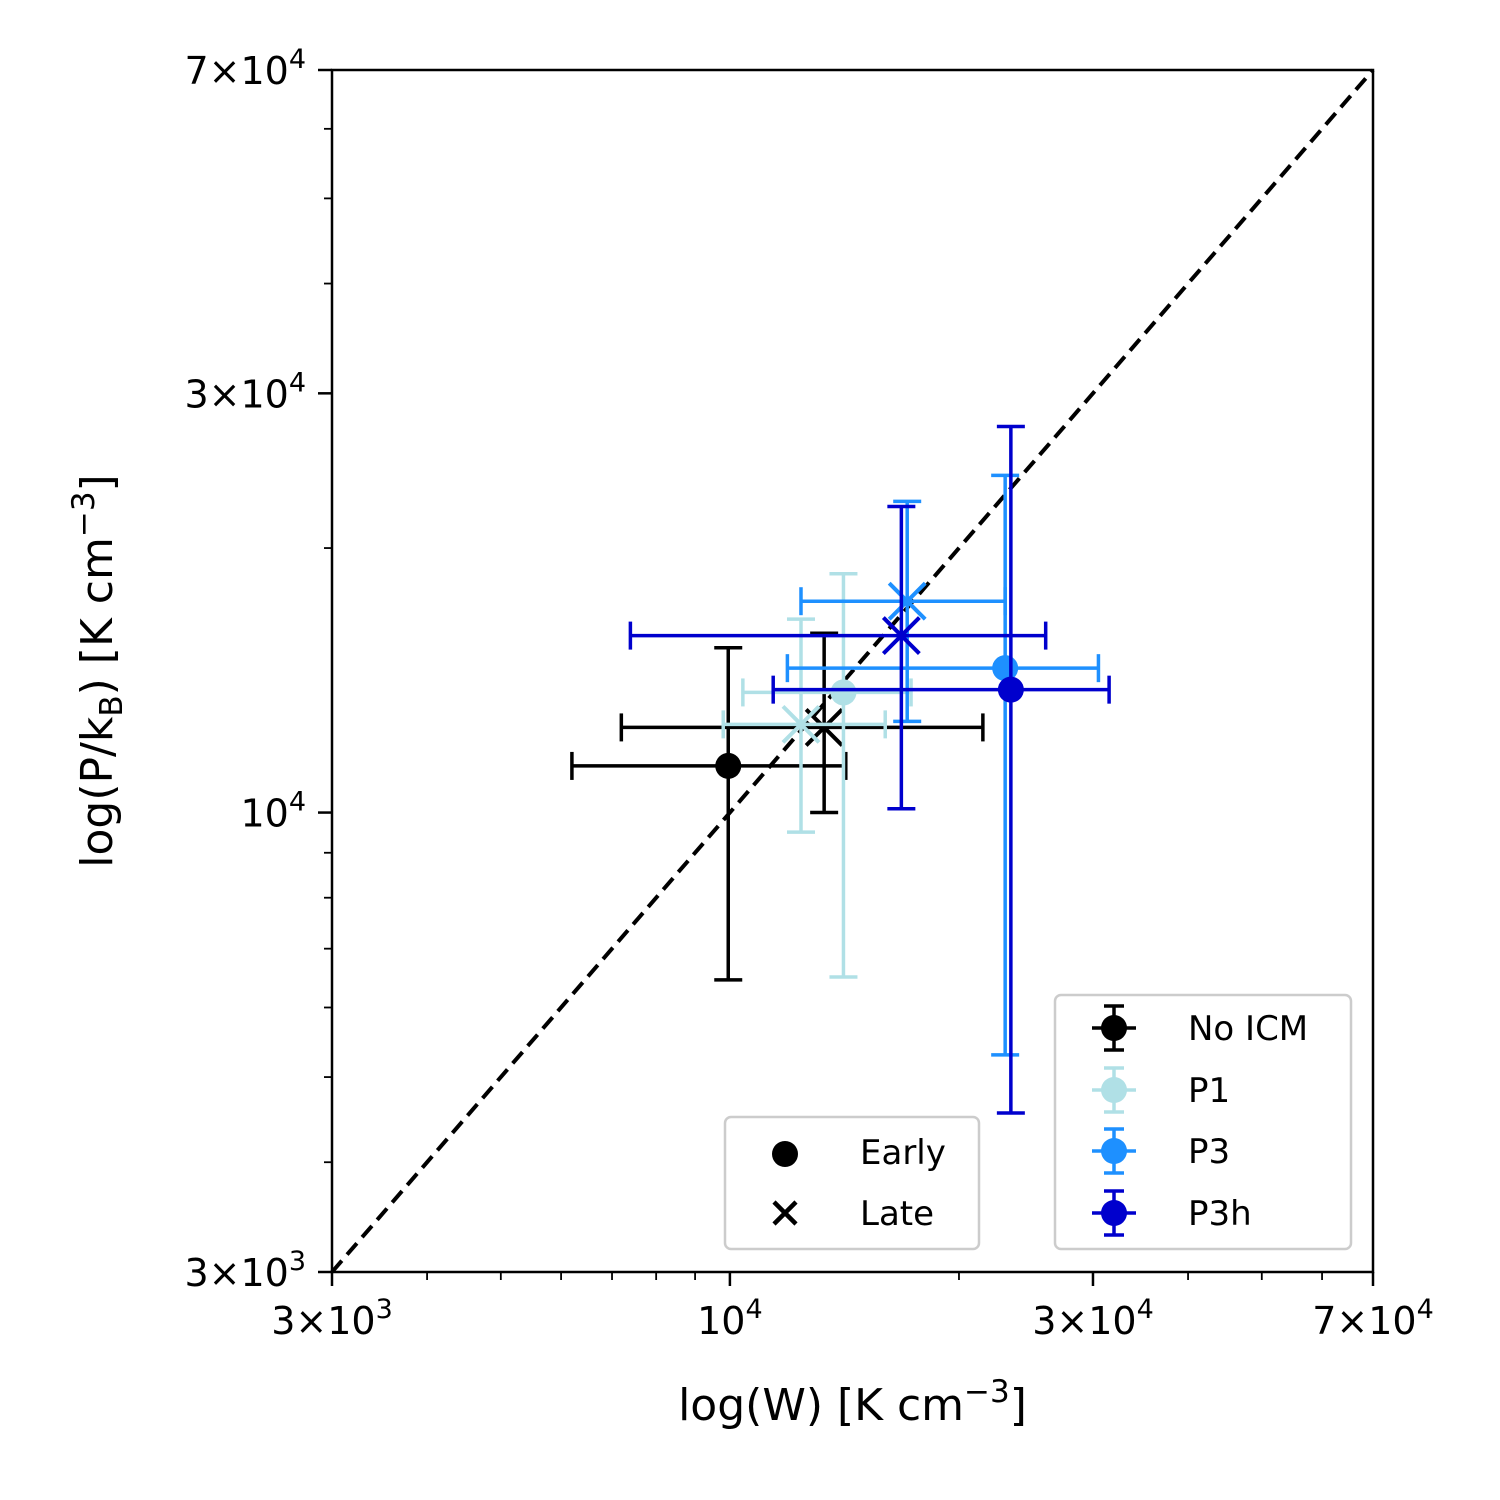 This screenshot has width=1500, height=1500. What do you see at coordinates (987, 1392) in the screenshot?
I see `x-axis-label-superscript: −3` at bounding box center [987, 1392].